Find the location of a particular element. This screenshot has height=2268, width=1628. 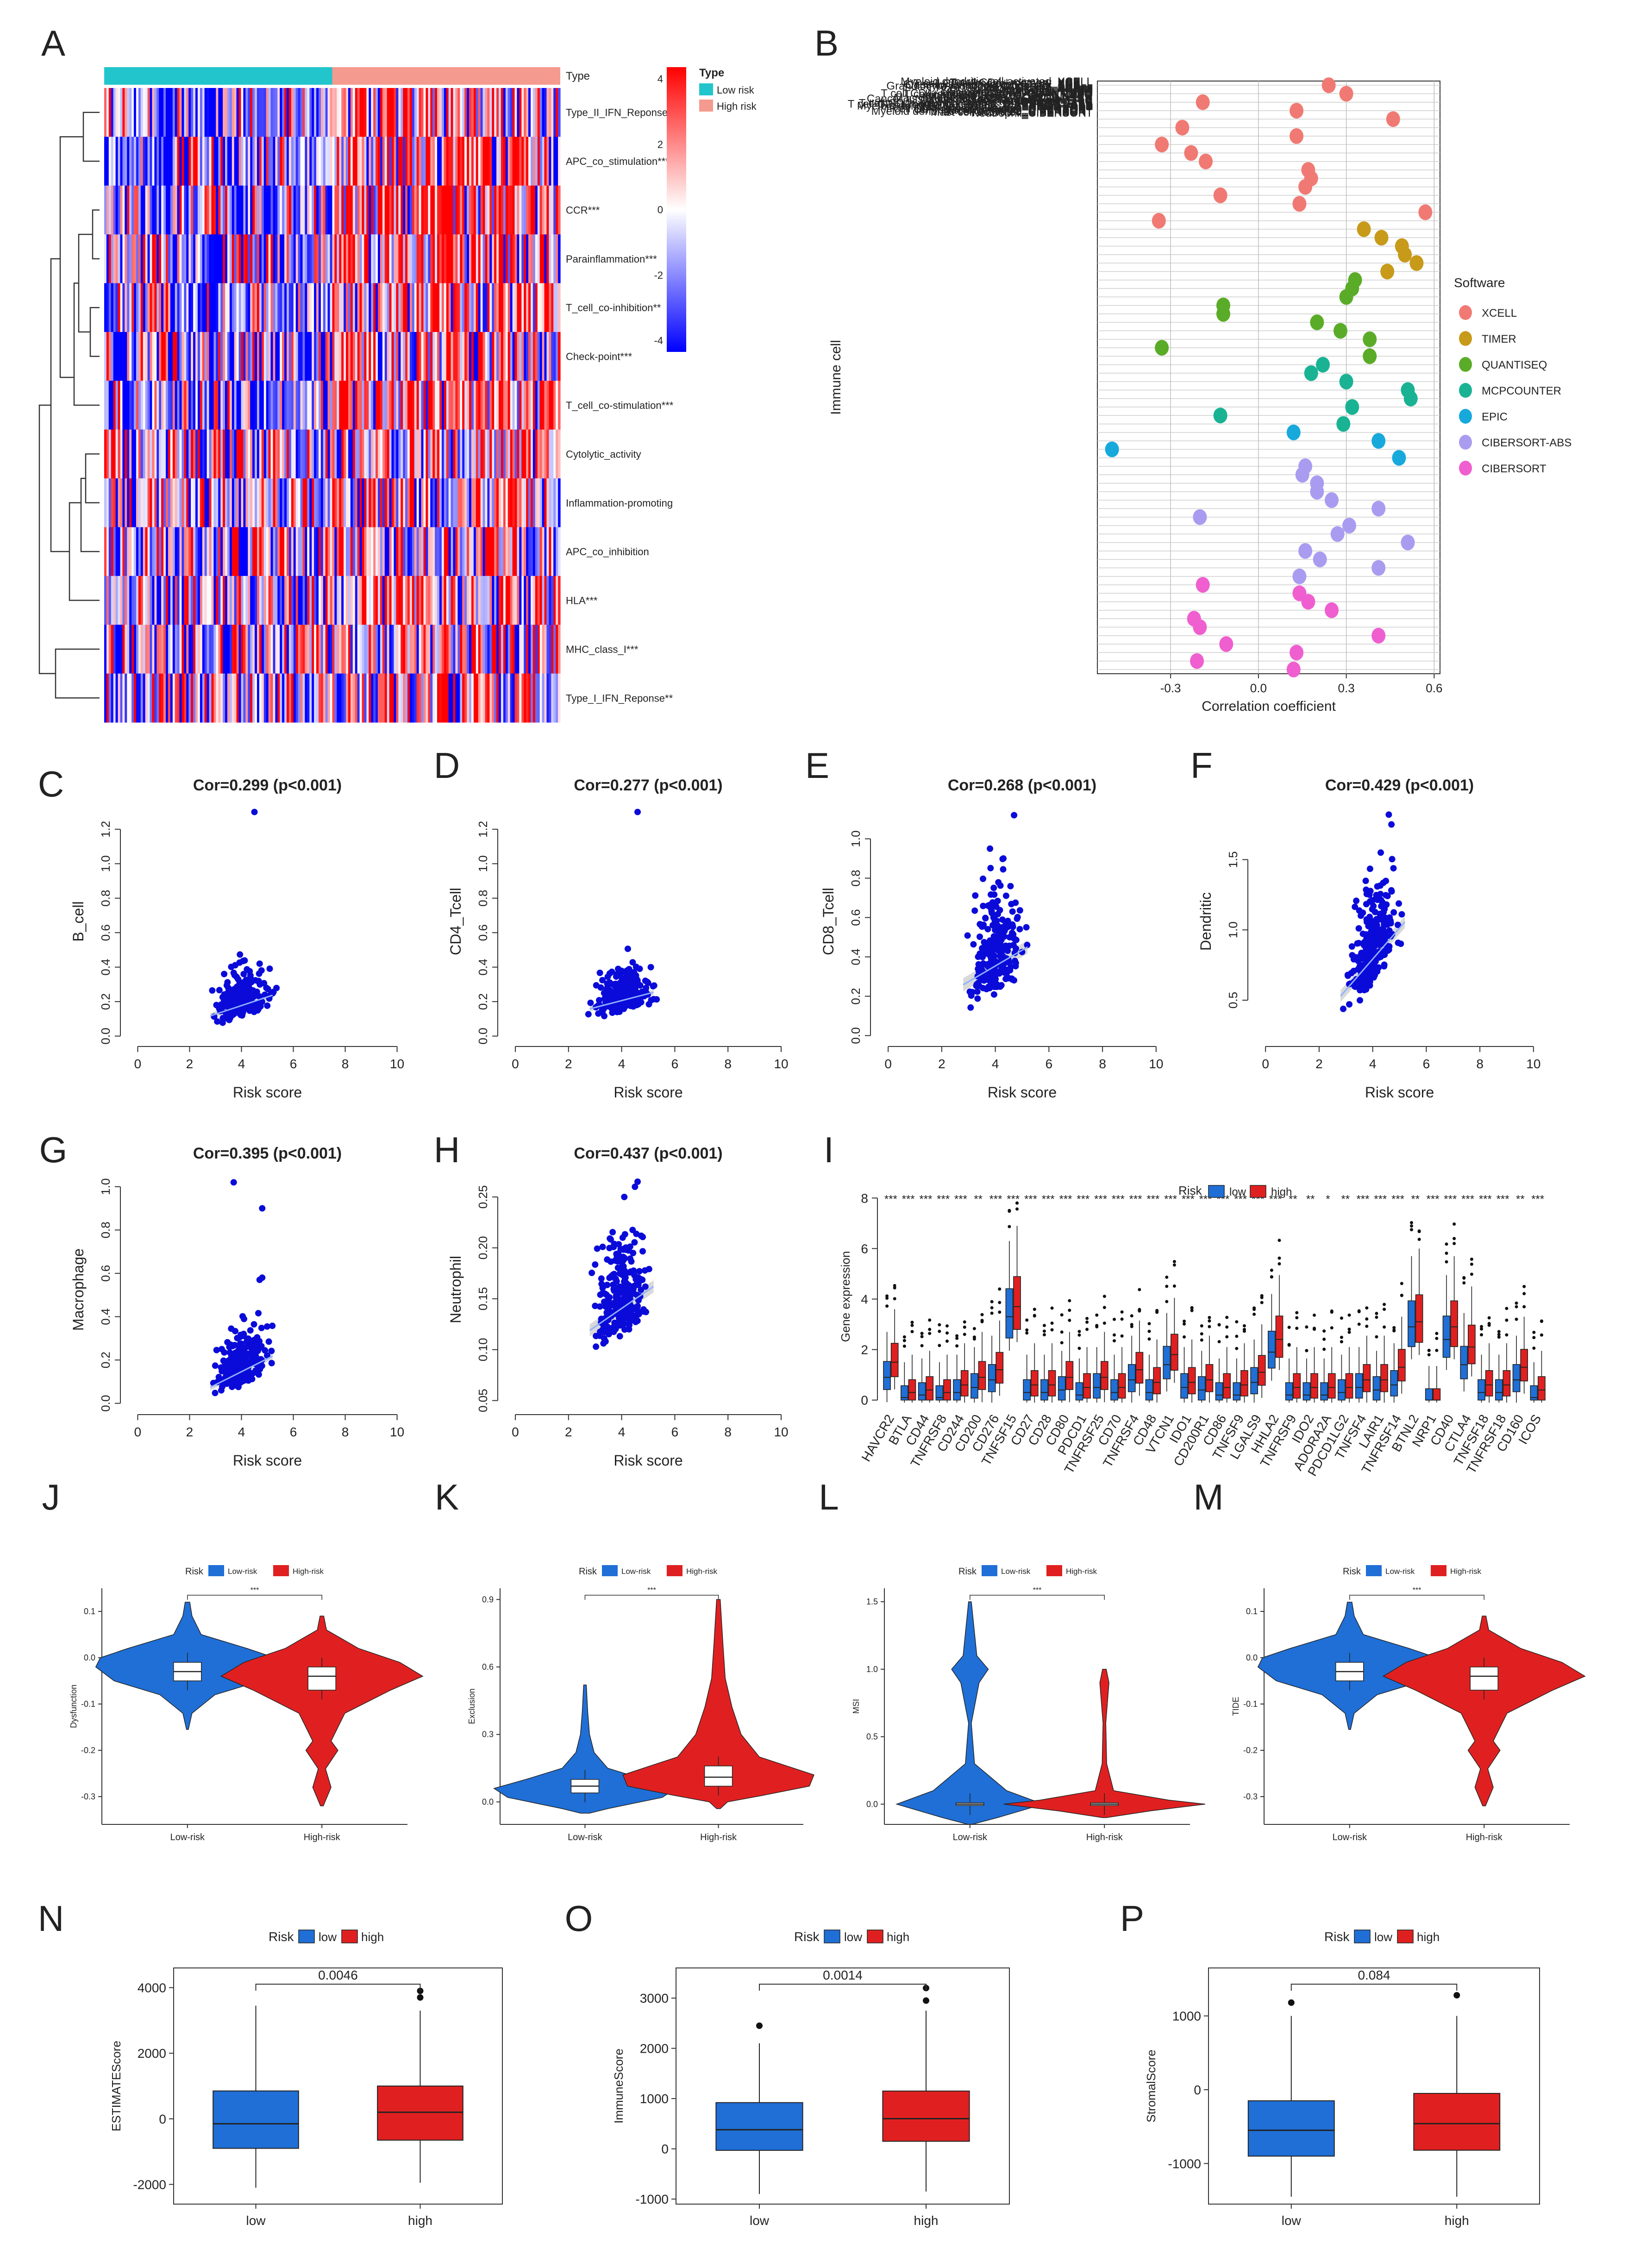

chart-title: Cor=0.437 (p<0.001) is located at coordinates (648, 1153).